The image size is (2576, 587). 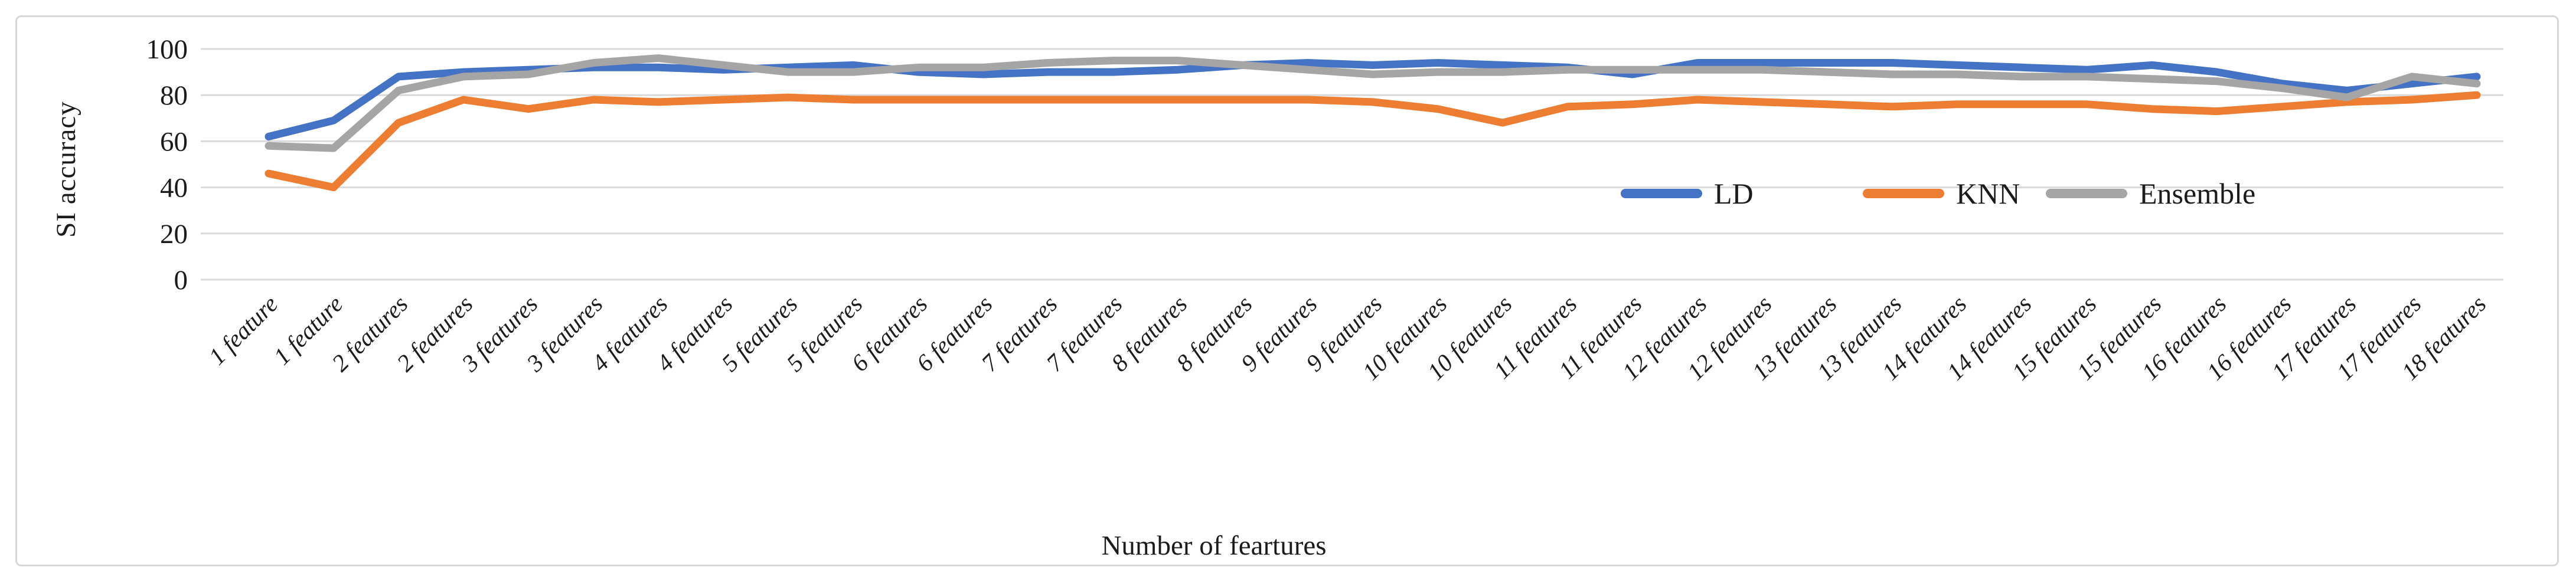 What do you see at coordinates (1214, 546) in the screenshot?
I see `x-axis-title: Number of feartures` at bounding box center [1214, 546].